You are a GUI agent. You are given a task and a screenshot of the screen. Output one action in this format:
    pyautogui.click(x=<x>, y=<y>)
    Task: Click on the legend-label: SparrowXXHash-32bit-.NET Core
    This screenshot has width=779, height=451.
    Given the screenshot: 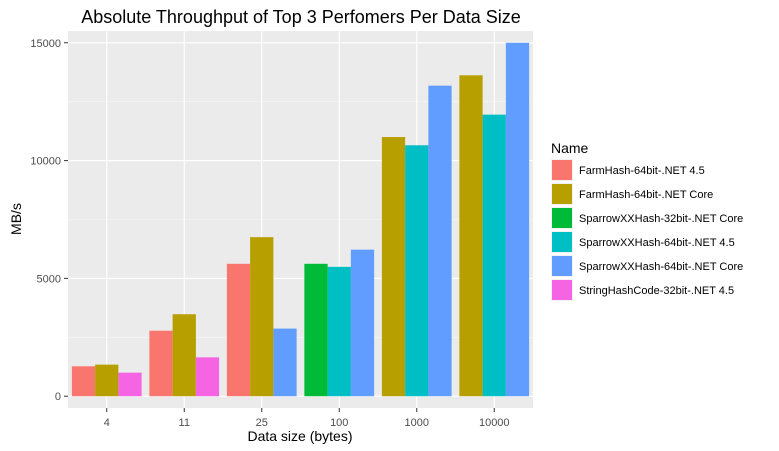 What is the action you would take?
    pyautogui.click(x=661, y=219)
    